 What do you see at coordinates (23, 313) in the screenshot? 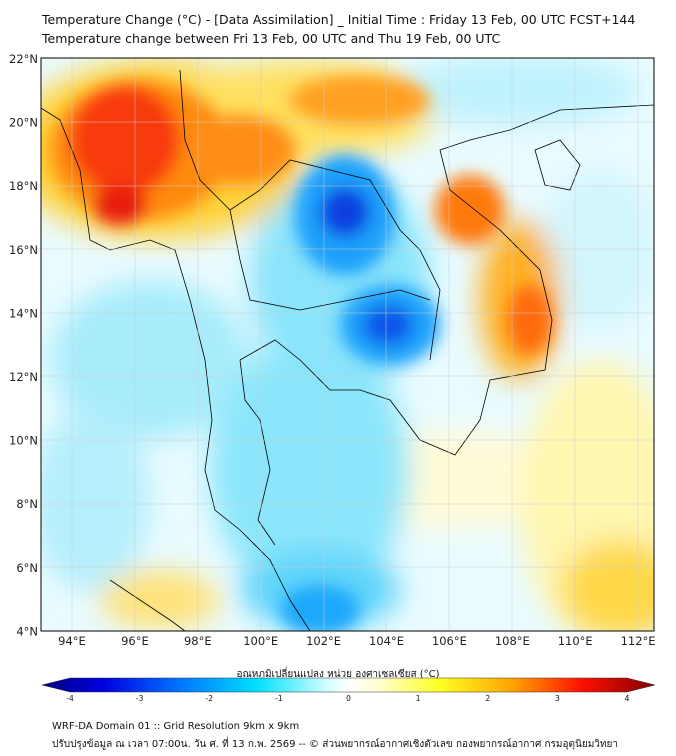
I see `lat-label: 14°N` at bounding box center [23, 313].